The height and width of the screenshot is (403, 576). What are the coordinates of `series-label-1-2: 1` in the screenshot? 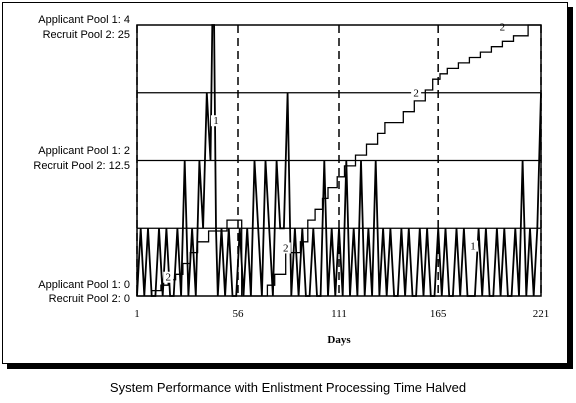 It's located at (473, 247).